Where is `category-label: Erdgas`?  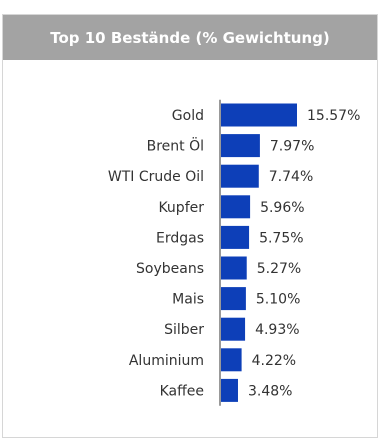
category-label: Erdgas is located at coordinates (180, 238).